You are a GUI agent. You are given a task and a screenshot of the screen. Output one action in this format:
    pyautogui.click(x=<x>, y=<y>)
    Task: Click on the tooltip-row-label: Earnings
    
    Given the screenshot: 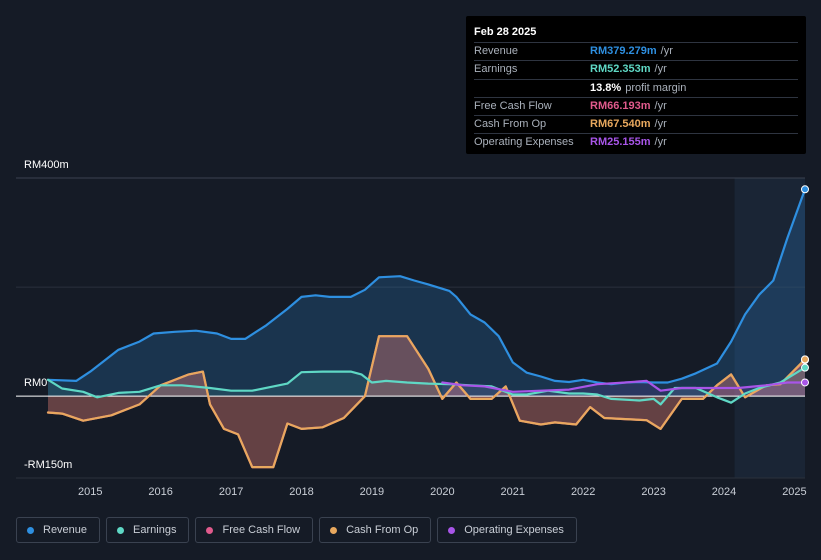 What is the action you would take?
    pyautogui.click(x=496, y=69)
    